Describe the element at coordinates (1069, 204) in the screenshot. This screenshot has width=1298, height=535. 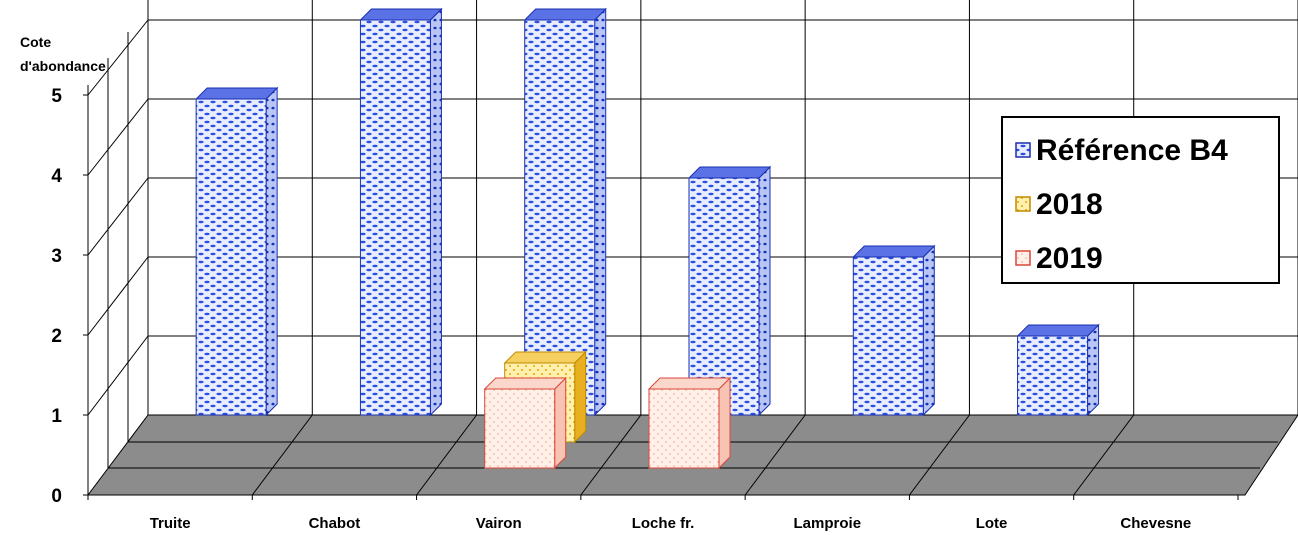
I see `legend-label: 2018` at that location.